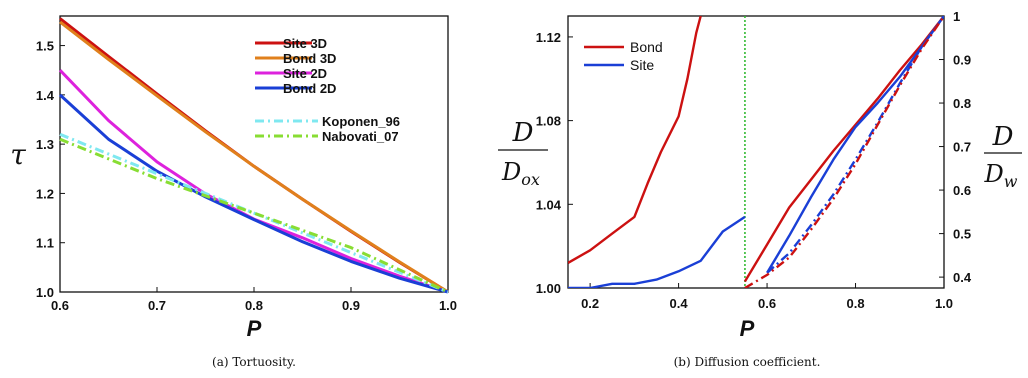 This screenshot has height=378, width=1028. Describe the element at coordinates (305, 73) in the screenshot. I see `legend-label-site-2d: Site 2D` at that location.